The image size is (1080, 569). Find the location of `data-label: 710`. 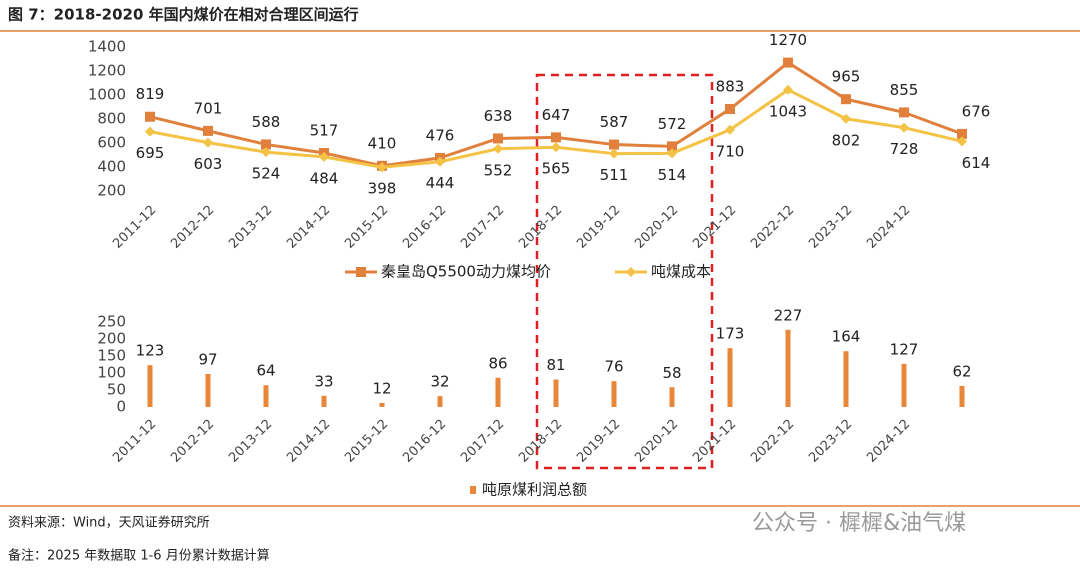

data-label: 710 is located at coordinates (730, 151).